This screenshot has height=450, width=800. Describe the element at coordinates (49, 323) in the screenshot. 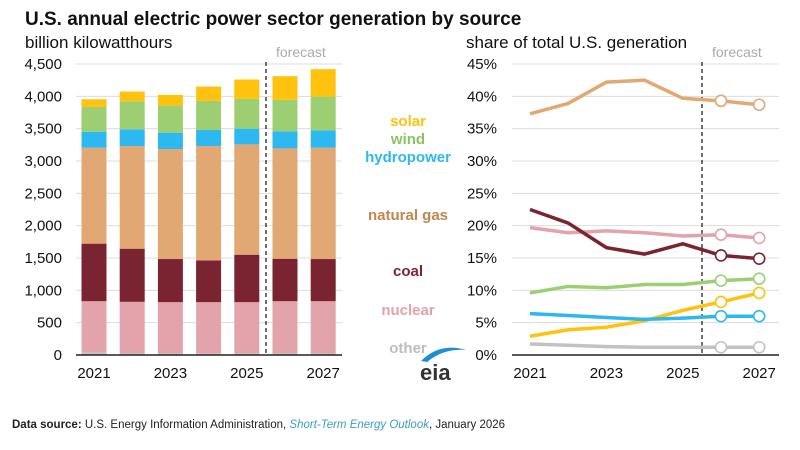

I see `y-tick-label: 500` at that location.